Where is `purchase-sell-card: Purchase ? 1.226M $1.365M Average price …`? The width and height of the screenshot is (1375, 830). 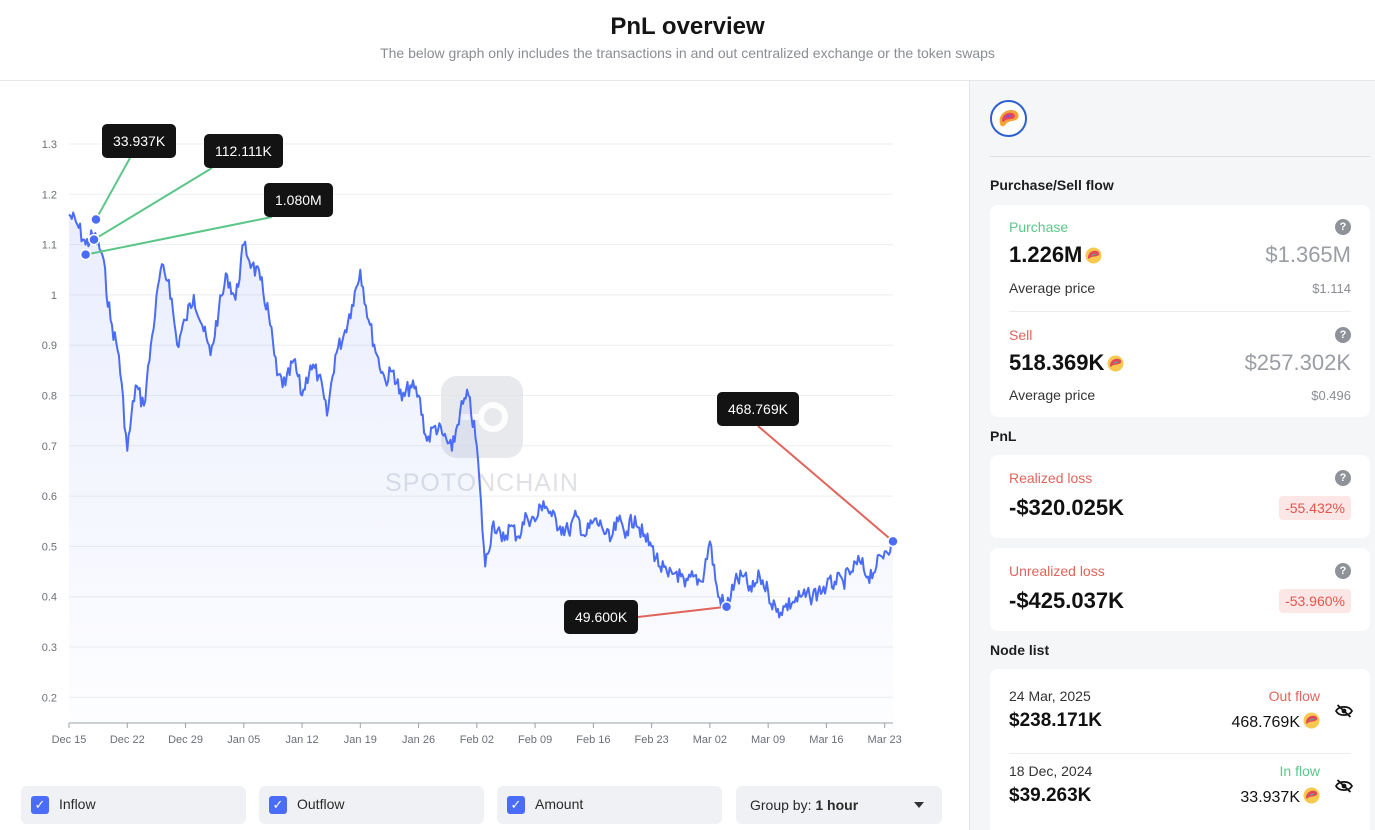
purchase-sell-card: Purchase ? 1.226M $1.365M Average price … is located at coordinates (1180, 311).